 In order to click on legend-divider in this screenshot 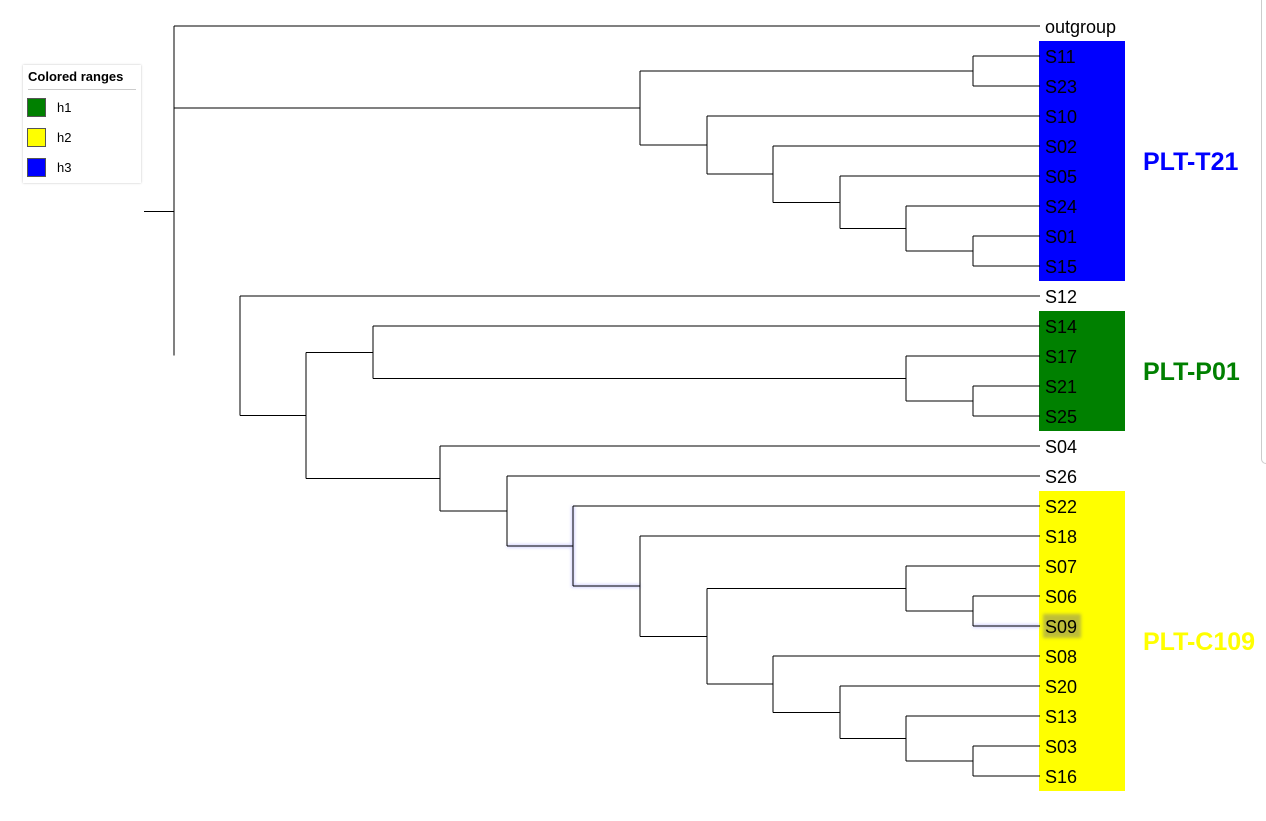, I will do `click(82, 89)`.